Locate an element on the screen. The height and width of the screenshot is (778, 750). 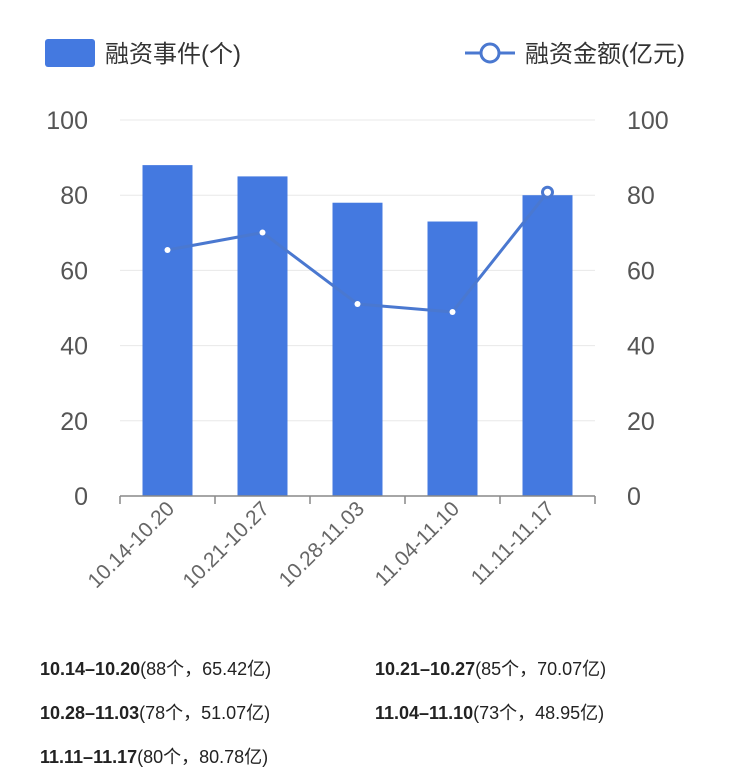
y-left-tick-label: 100 is located at coordinates (67, 121).